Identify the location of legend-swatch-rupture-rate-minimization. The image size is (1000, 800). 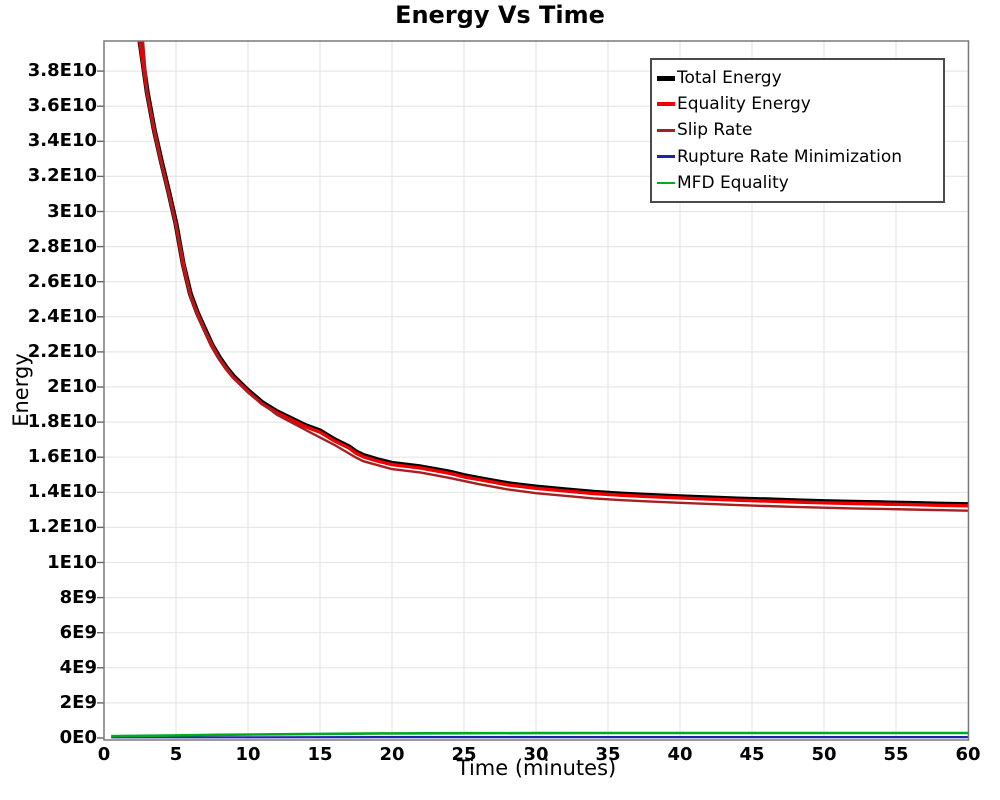
(666, 156).